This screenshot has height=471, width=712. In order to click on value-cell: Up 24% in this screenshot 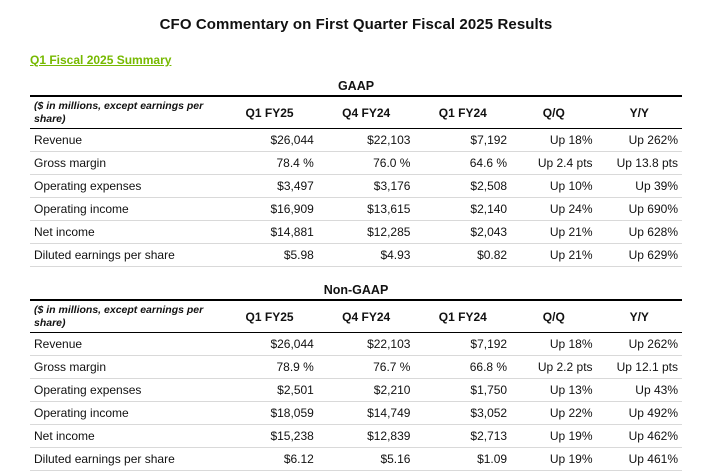, I will do `click(571, 209)`.